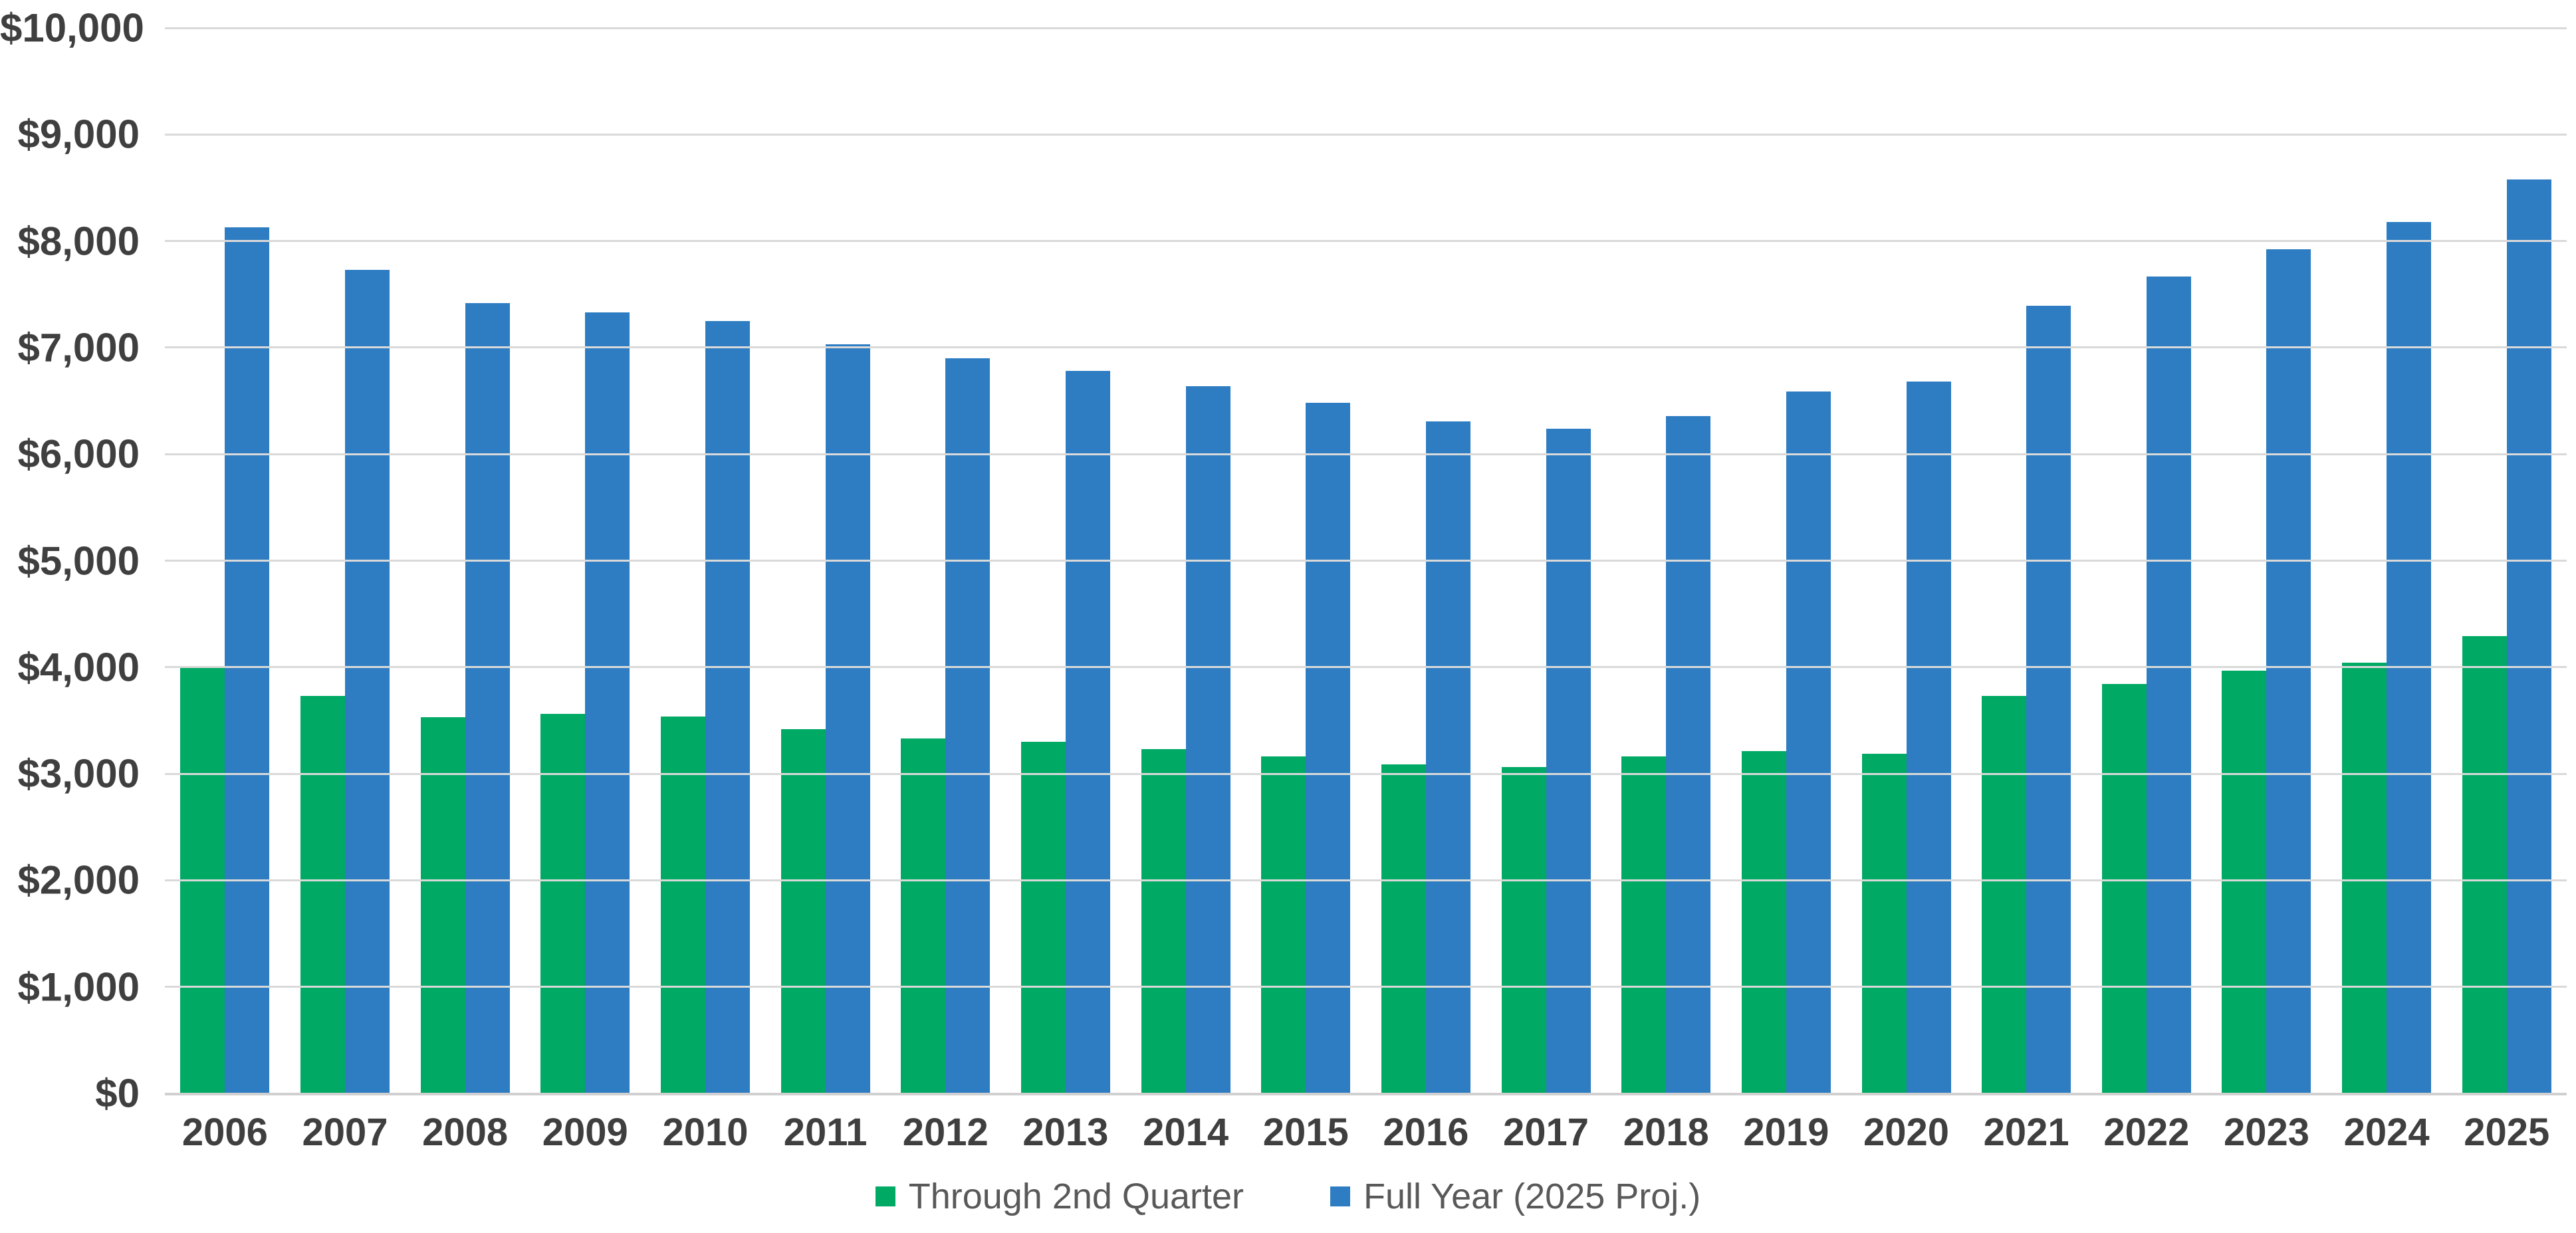  I want to click on y-axis-tick-label: $3,000, so click(78, 773).